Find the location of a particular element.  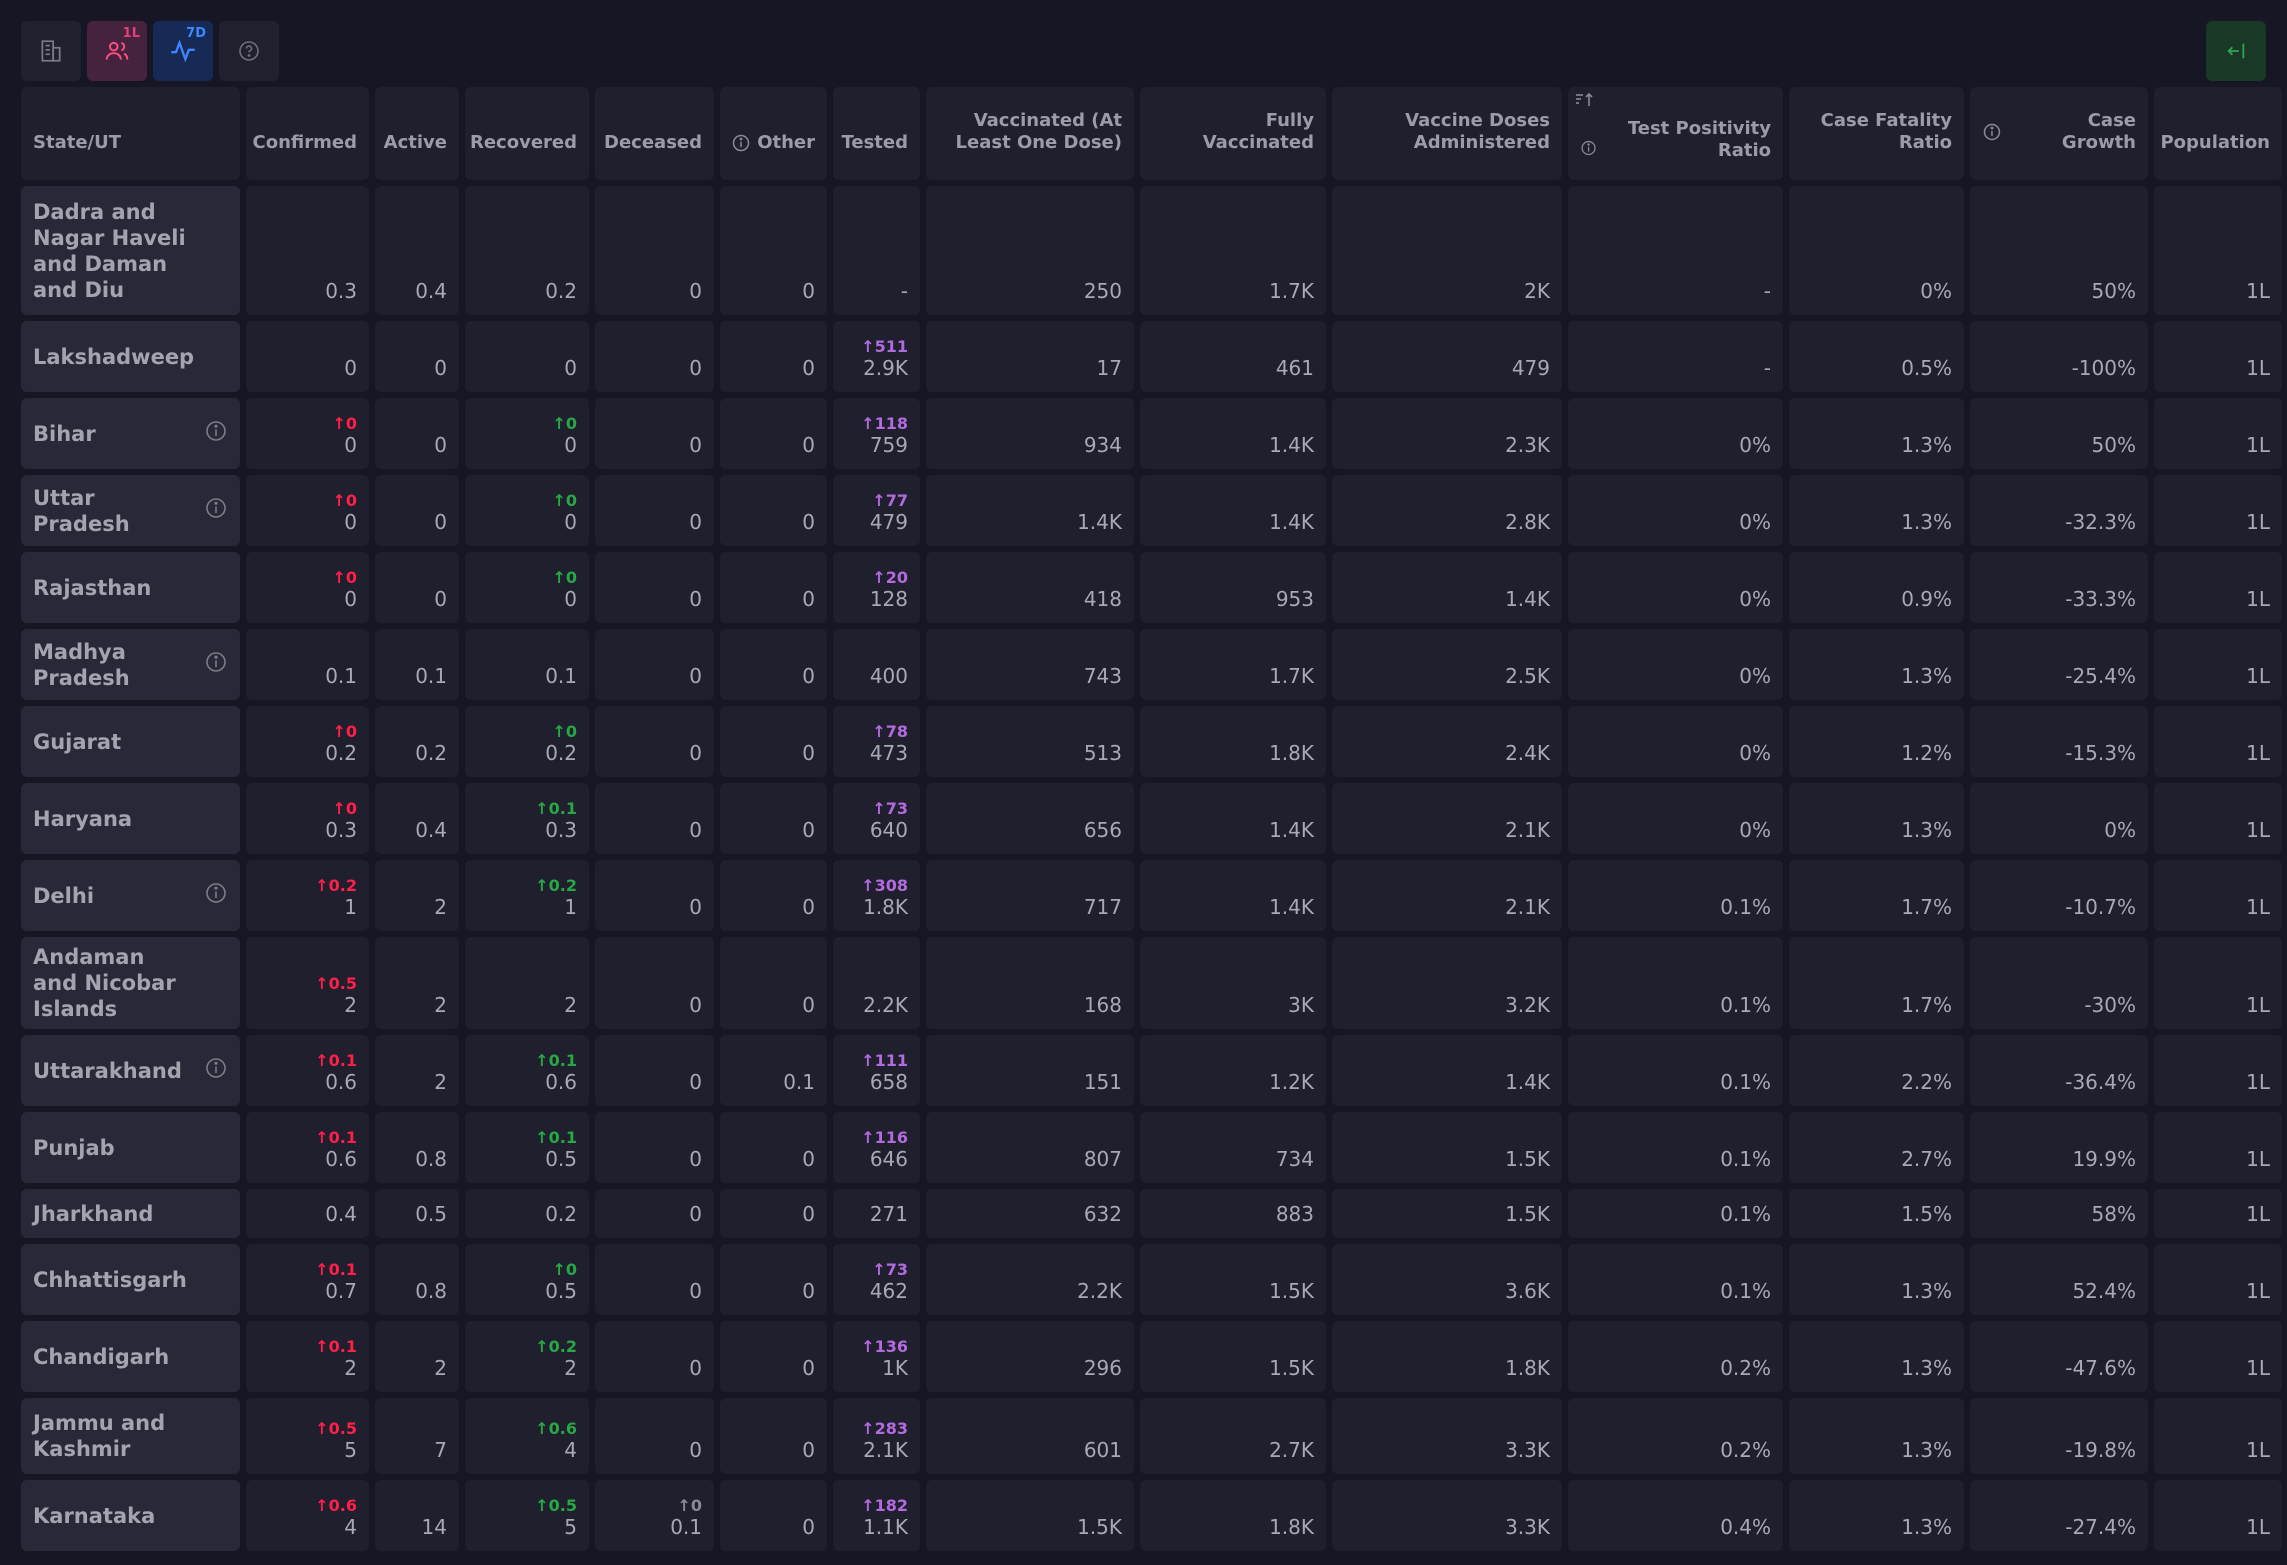

state-cell: Punjab is located at coordinates (130, 1147).